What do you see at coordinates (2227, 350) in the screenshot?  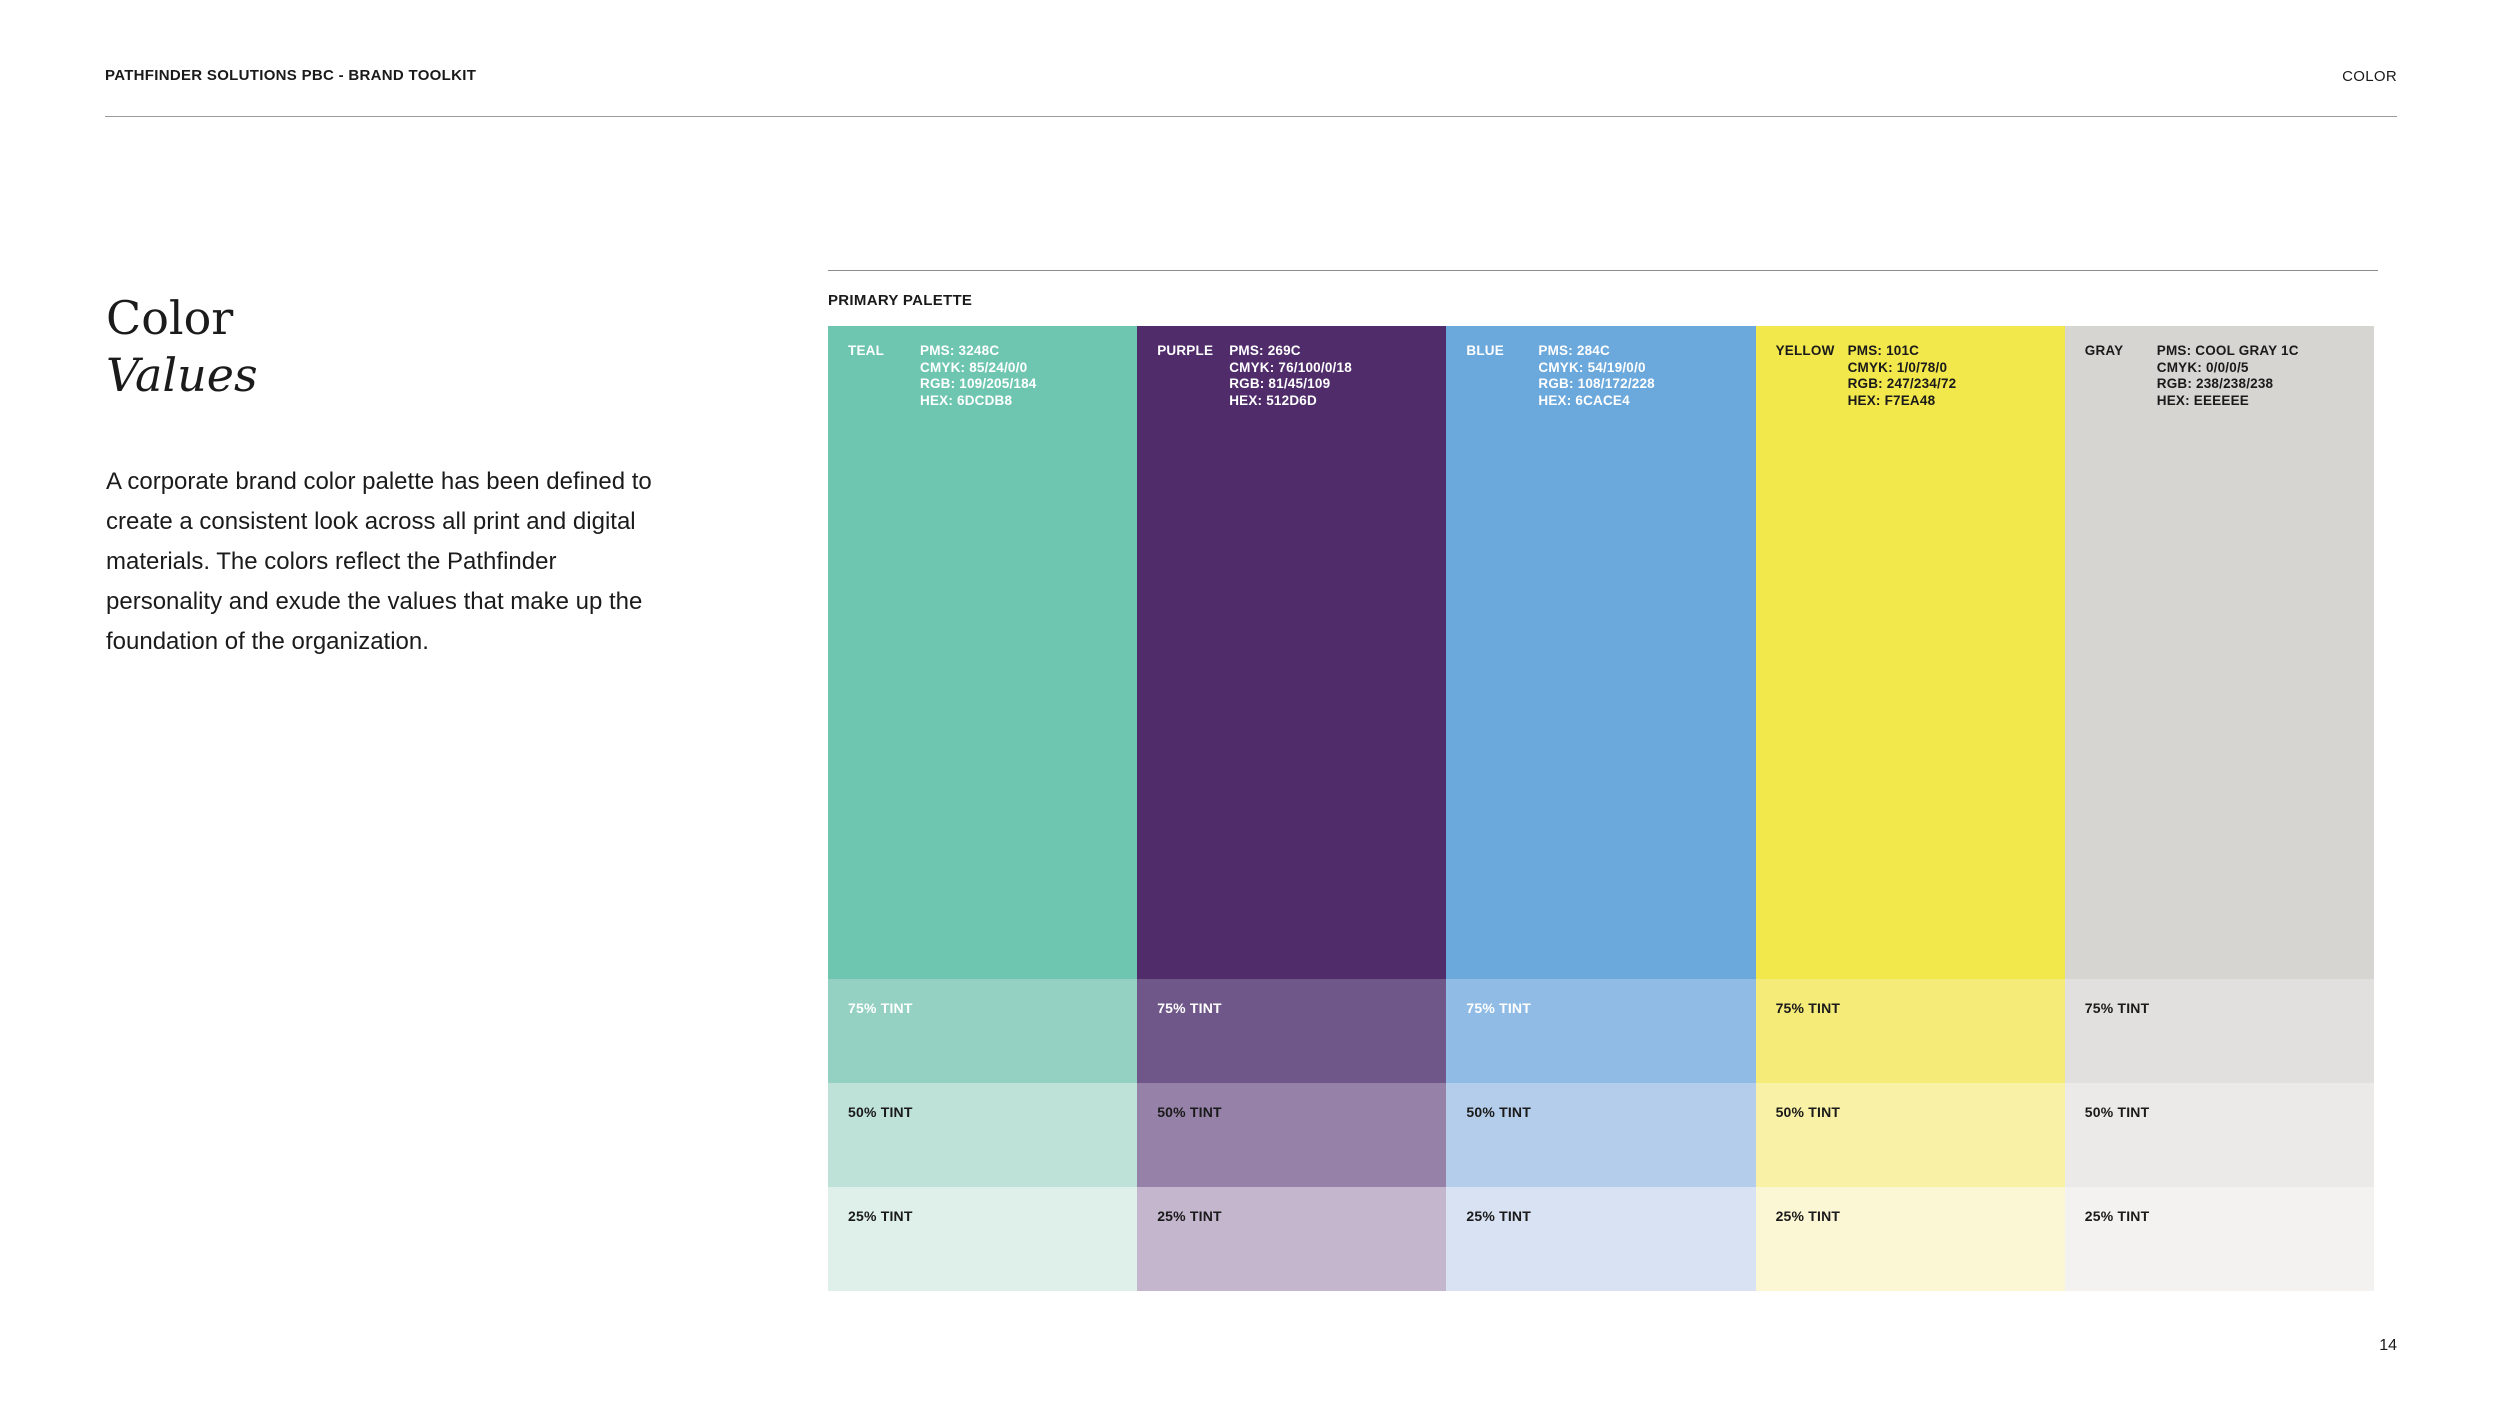 I see `swatch-pms: PMS: COOL GRAY 1C` at bounding box center [2227, 350].